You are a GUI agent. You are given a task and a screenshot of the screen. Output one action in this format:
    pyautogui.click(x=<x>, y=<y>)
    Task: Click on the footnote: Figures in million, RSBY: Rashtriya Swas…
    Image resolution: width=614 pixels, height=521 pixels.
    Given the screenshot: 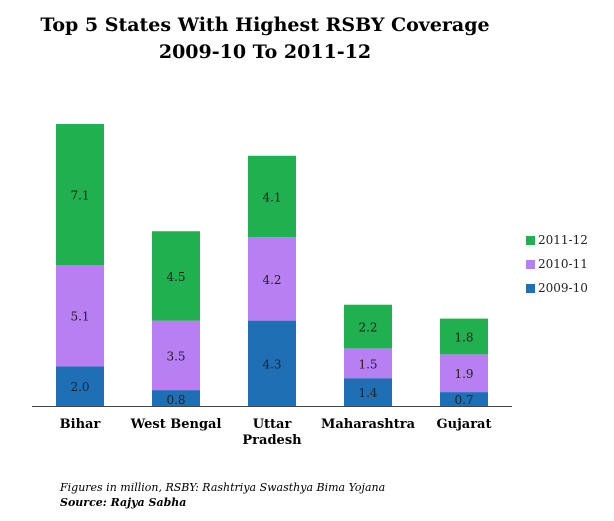 What is the action you would take?
    pyautogui.click(x=223, y=487)
    